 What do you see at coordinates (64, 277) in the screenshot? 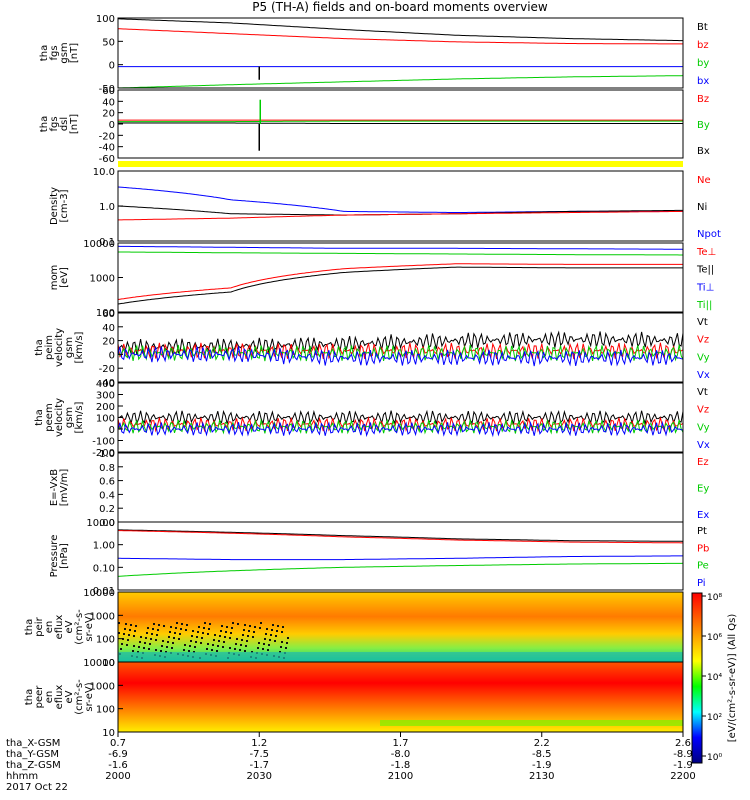
I see `ylabel-line: [eV]` at bounding box center [64, 277].